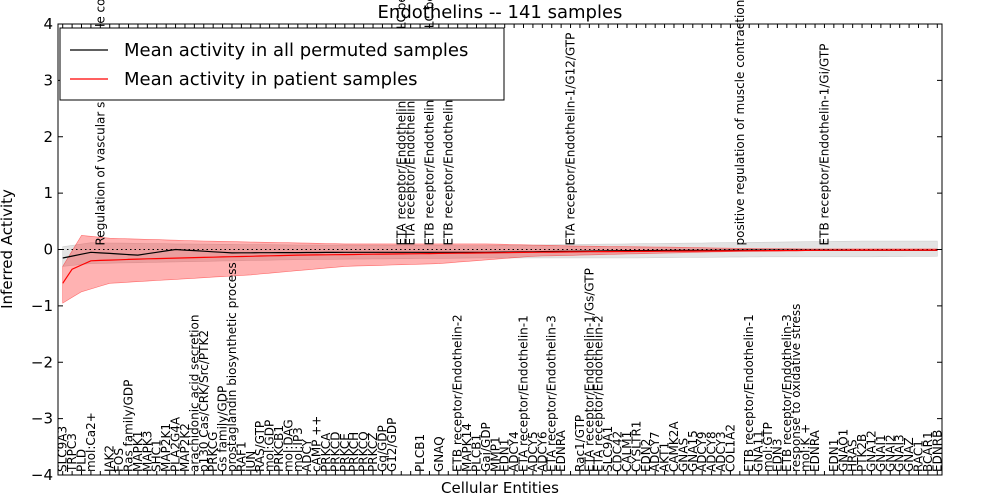 This screenshot has height=500, width=1000. I want to click on category-label: mol:GDP, so click(270, 446).